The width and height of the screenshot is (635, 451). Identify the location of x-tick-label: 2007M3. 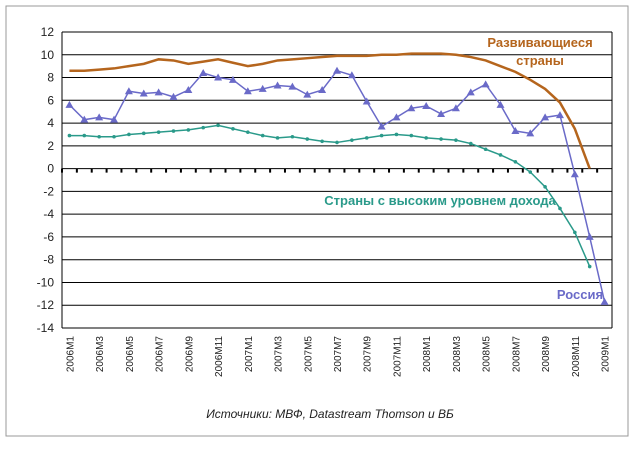
(279, 354).